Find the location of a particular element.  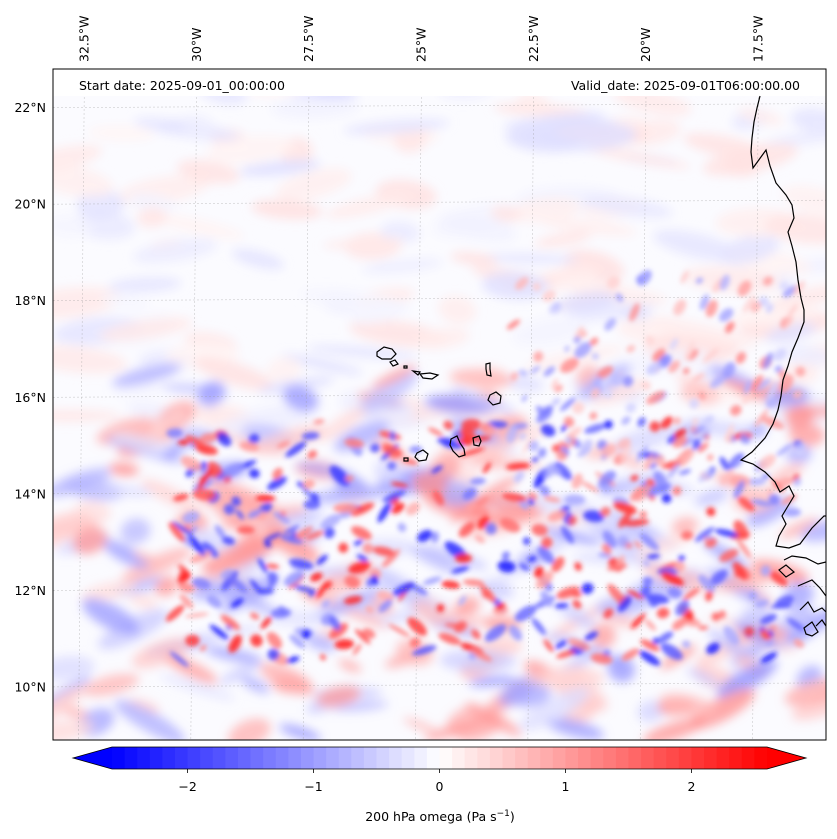

colorbar-segments is located at coordinates (440, 758).